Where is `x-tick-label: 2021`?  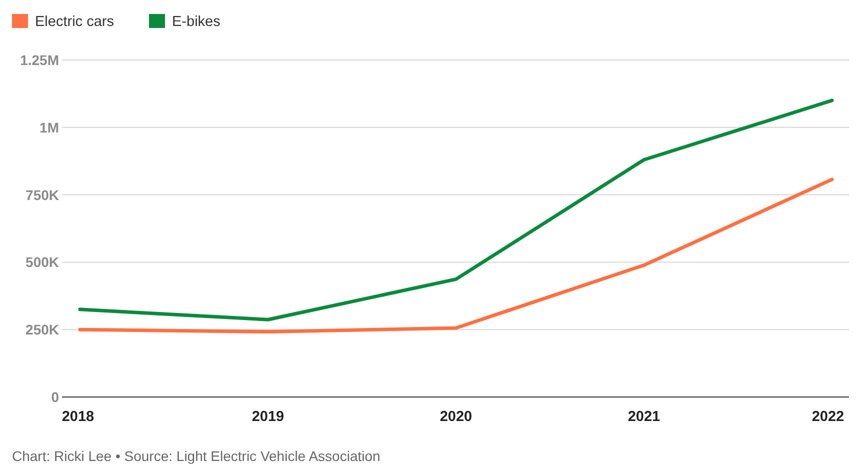
x-tick-label: 2021 is located at coordinates (644, 417).